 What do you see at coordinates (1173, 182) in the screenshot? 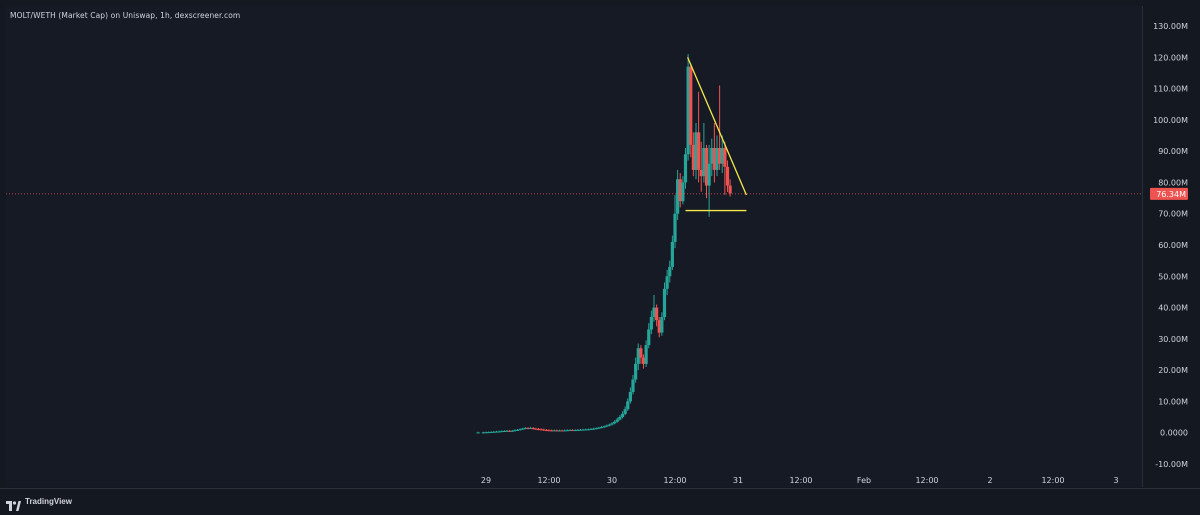
I see `y-tick-label: 80.00M` at bounding box center [1173, 182].